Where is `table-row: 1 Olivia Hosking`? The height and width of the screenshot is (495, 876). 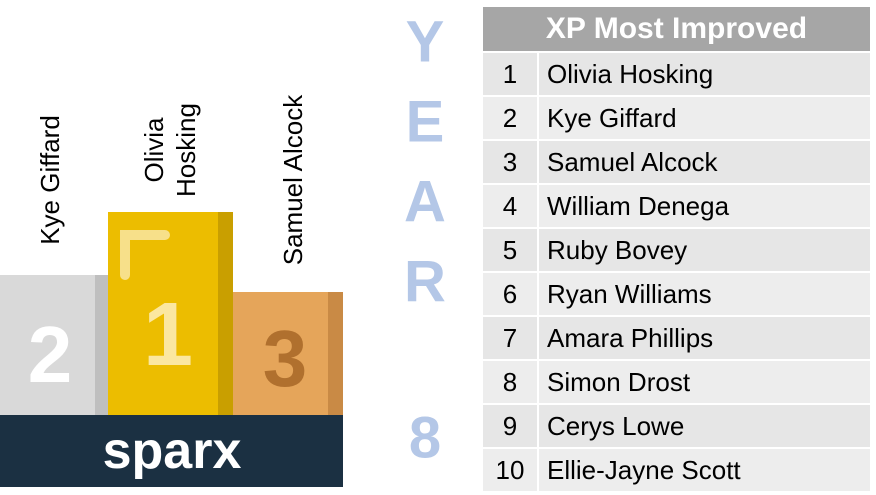
table-row: 1 Olivia Hosking is located at coordinates (676, 74).